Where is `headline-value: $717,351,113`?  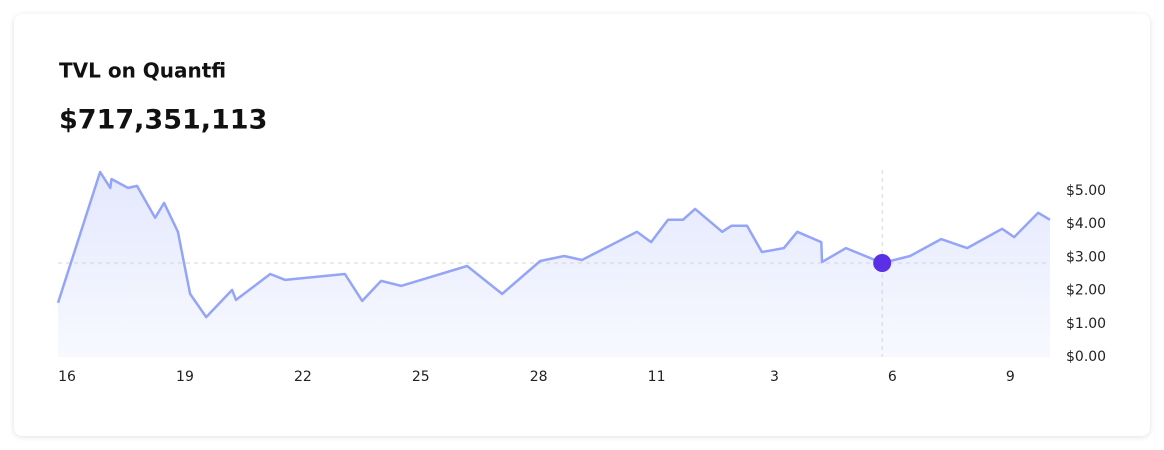 headline-value: $717,351,113 is located at coordinates (163, 120).